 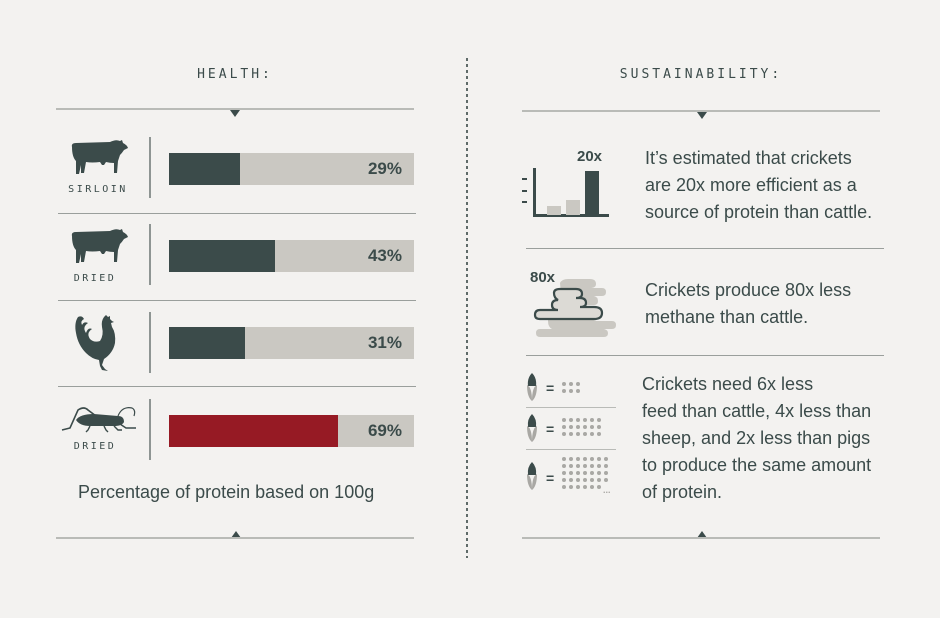 What do you see at coordinates (701, 111) in the screenshot?
I see `sustainability-top-divider` at bounding box center [701, 111].